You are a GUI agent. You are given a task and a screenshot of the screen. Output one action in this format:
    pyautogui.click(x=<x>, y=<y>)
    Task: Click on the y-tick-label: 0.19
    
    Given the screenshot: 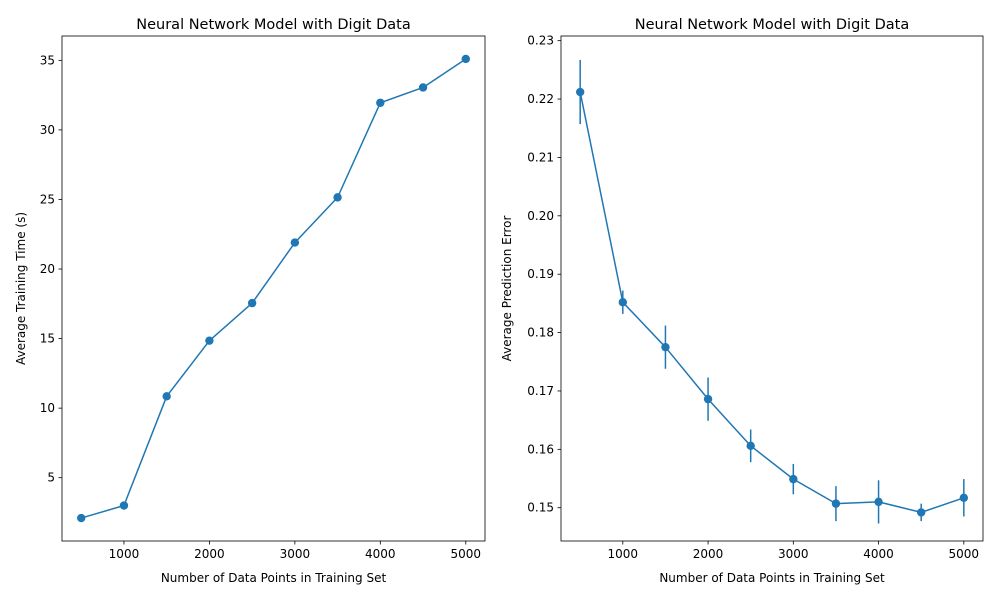 What is the action you would take?
    pyautogui.click(x=540, y=274)
    